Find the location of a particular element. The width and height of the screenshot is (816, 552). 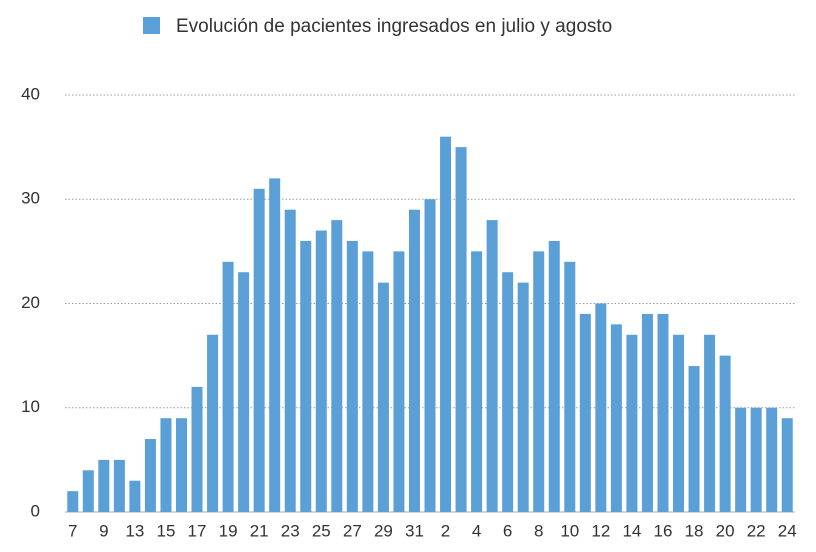

x-tick-label: 13 is located at coordinates (134, 530).